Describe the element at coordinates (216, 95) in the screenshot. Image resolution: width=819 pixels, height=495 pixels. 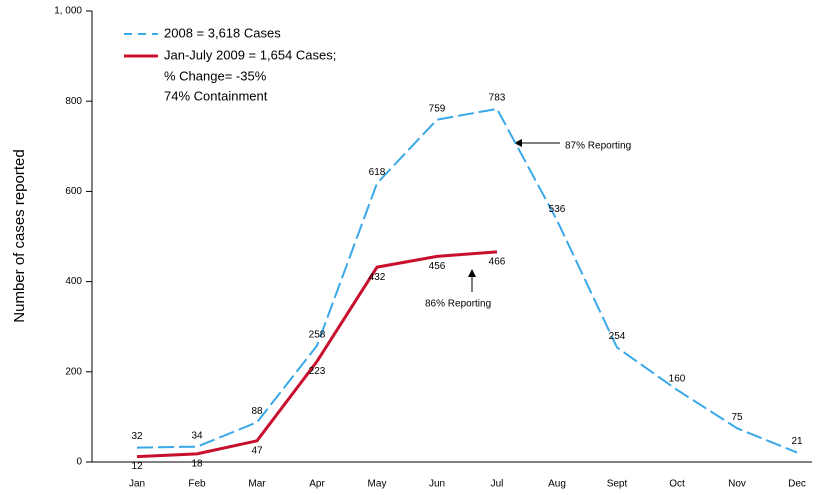
I see `legend-note: 74% Containment` at that location.